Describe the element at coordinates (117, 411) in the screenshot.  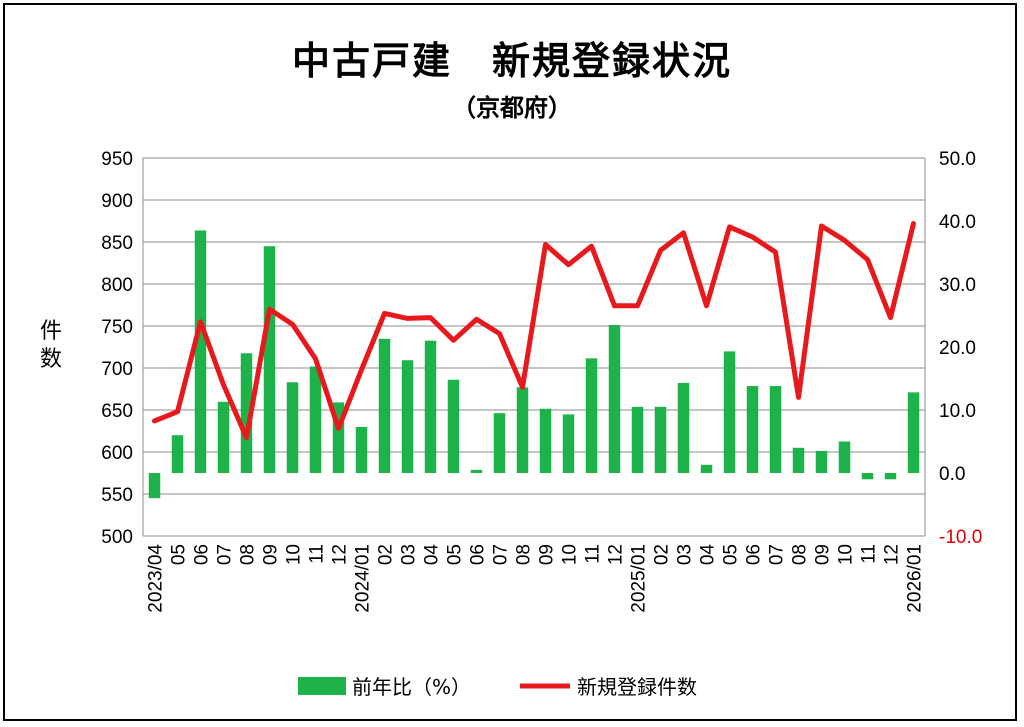
I see `y-tick-label-left: 650` at that location.